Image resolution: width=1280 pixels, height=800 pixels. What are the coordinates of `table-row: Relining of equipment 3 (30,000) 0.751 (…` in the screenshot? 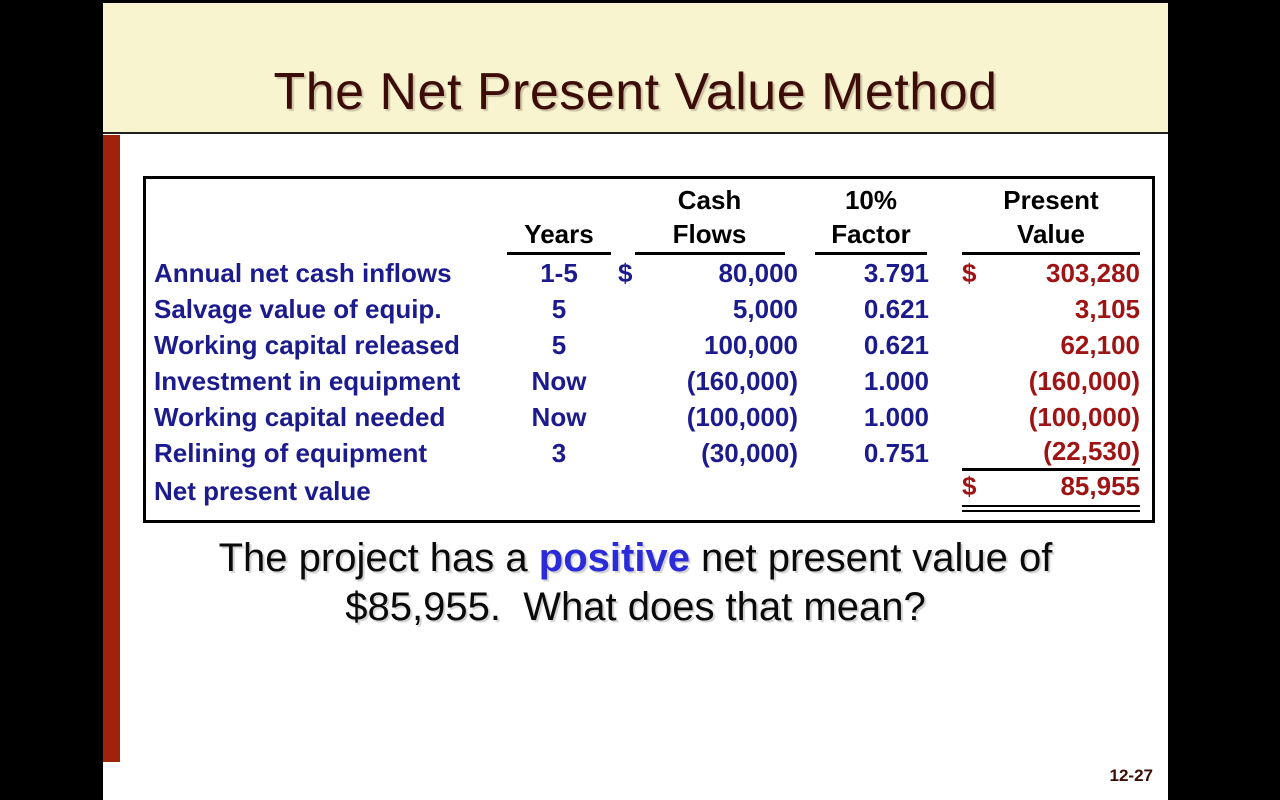 It's located at (649, 453).